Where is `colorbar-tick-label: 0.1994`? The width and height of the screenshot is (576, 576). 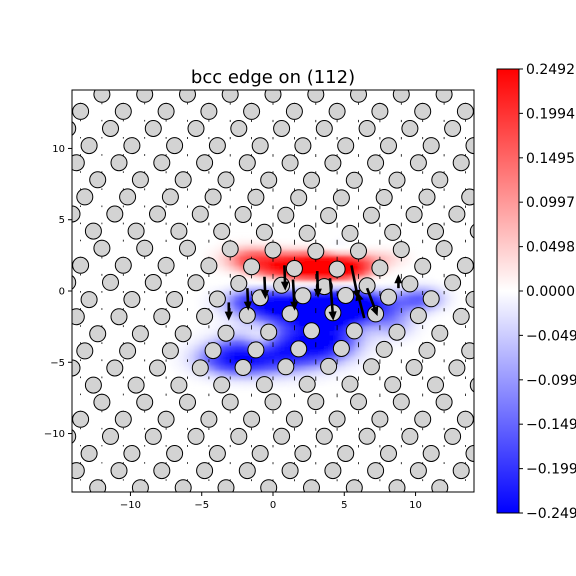
colorbar-tick-label: 0.1994 is located at coordinates (550, 114).